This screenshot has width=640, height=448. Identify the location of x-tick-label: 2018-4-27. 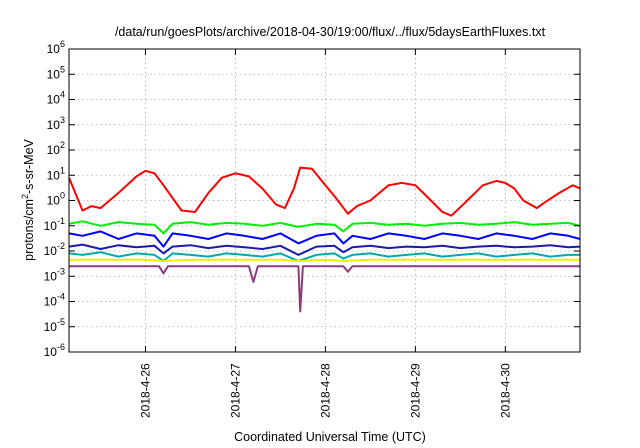
(235, 390).